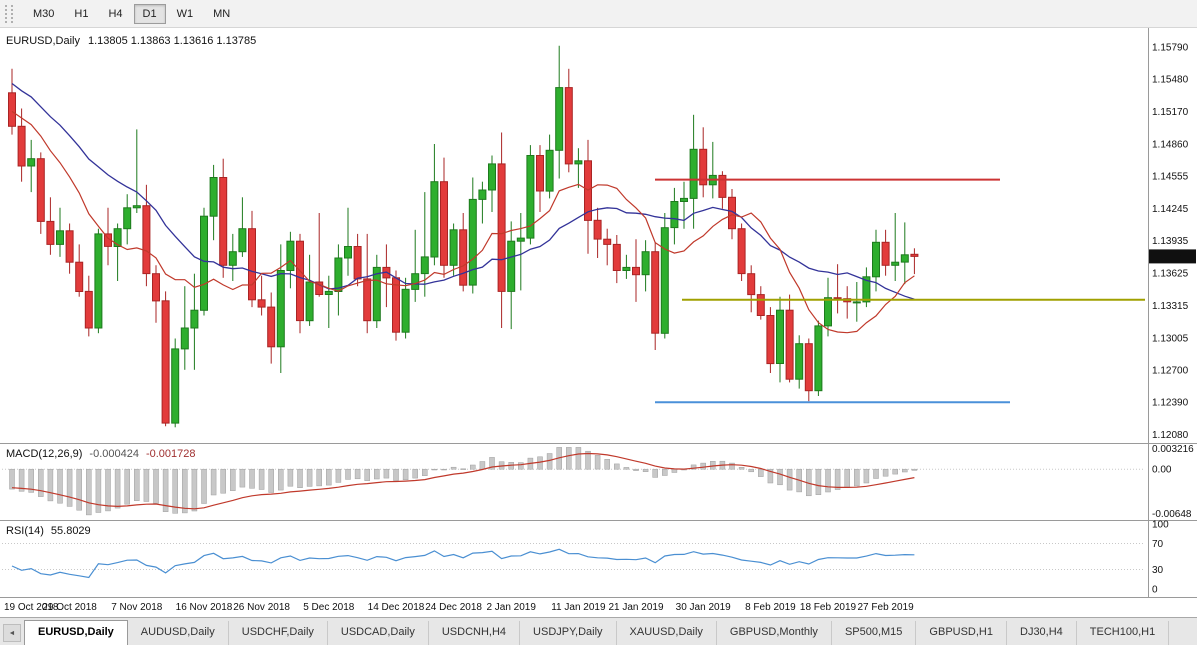 The height and width of the screenshot is (645, 1197). Describe the element at coordinates (568, 633) in the screenshot. I see `chart-tab-usdjpy-daily: USDJPY,Daily` at that location.